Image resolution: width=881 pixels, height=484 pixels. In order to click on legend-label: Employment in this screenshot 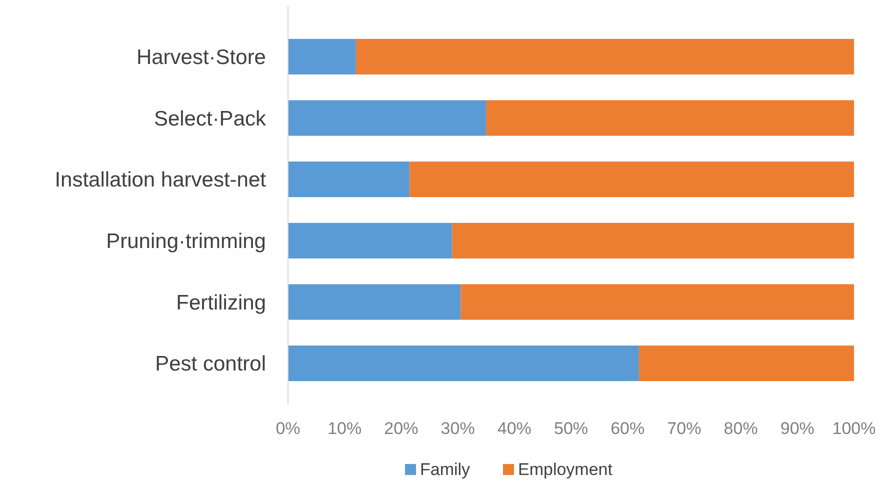, I will do `click(565, 469)`.